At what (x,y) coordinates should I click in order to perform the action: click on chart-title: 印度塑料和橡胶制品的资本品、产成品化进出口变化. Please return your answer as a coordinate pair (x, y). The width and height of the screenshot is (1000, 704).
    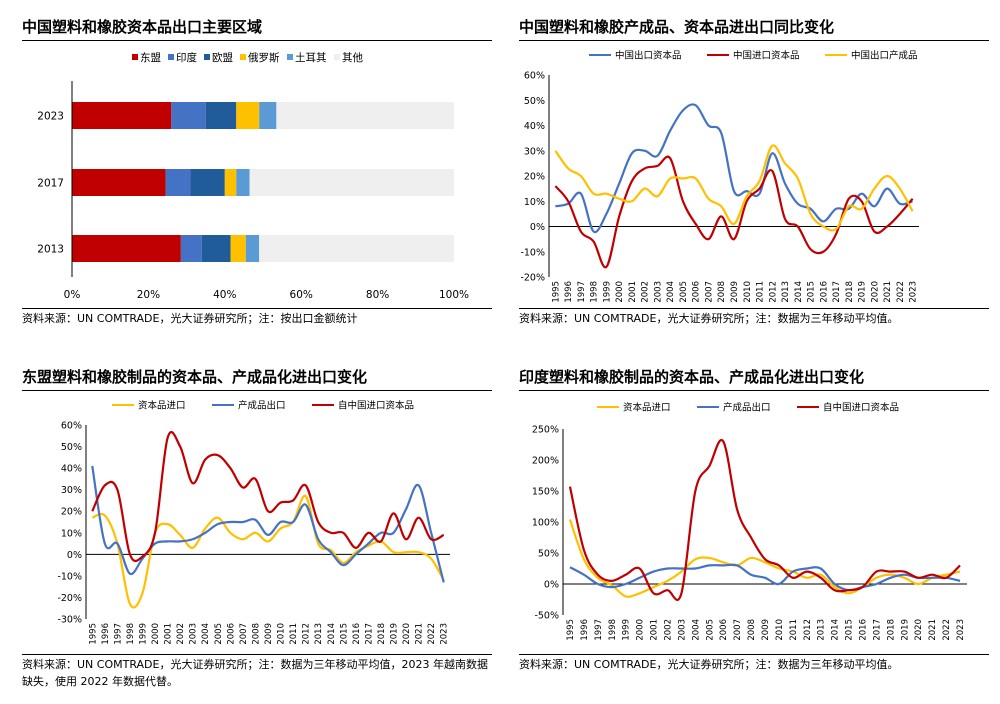
    Looking at the image, I should click on (692, 377).